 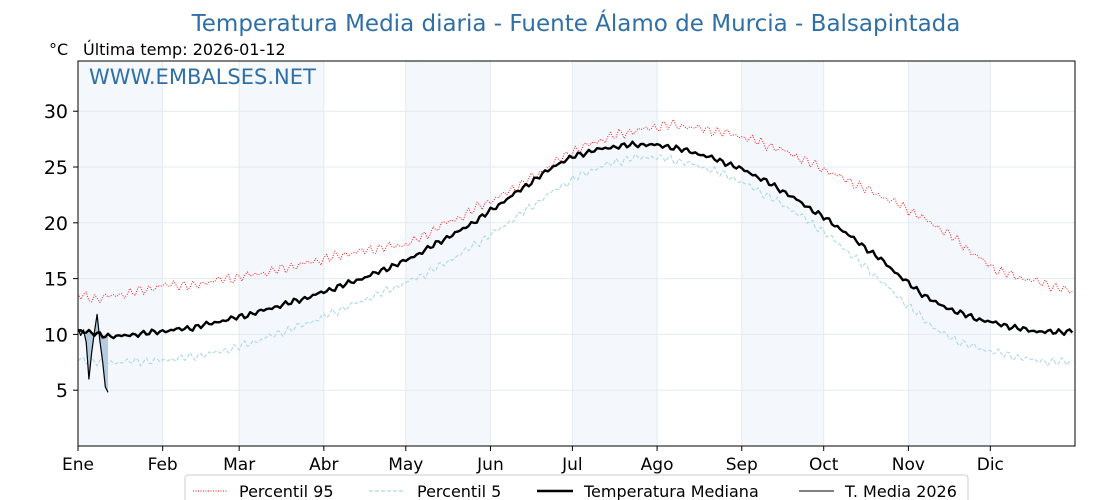 I want to click on x-tick-label-jul: Jul, so click(x=572, y=465).